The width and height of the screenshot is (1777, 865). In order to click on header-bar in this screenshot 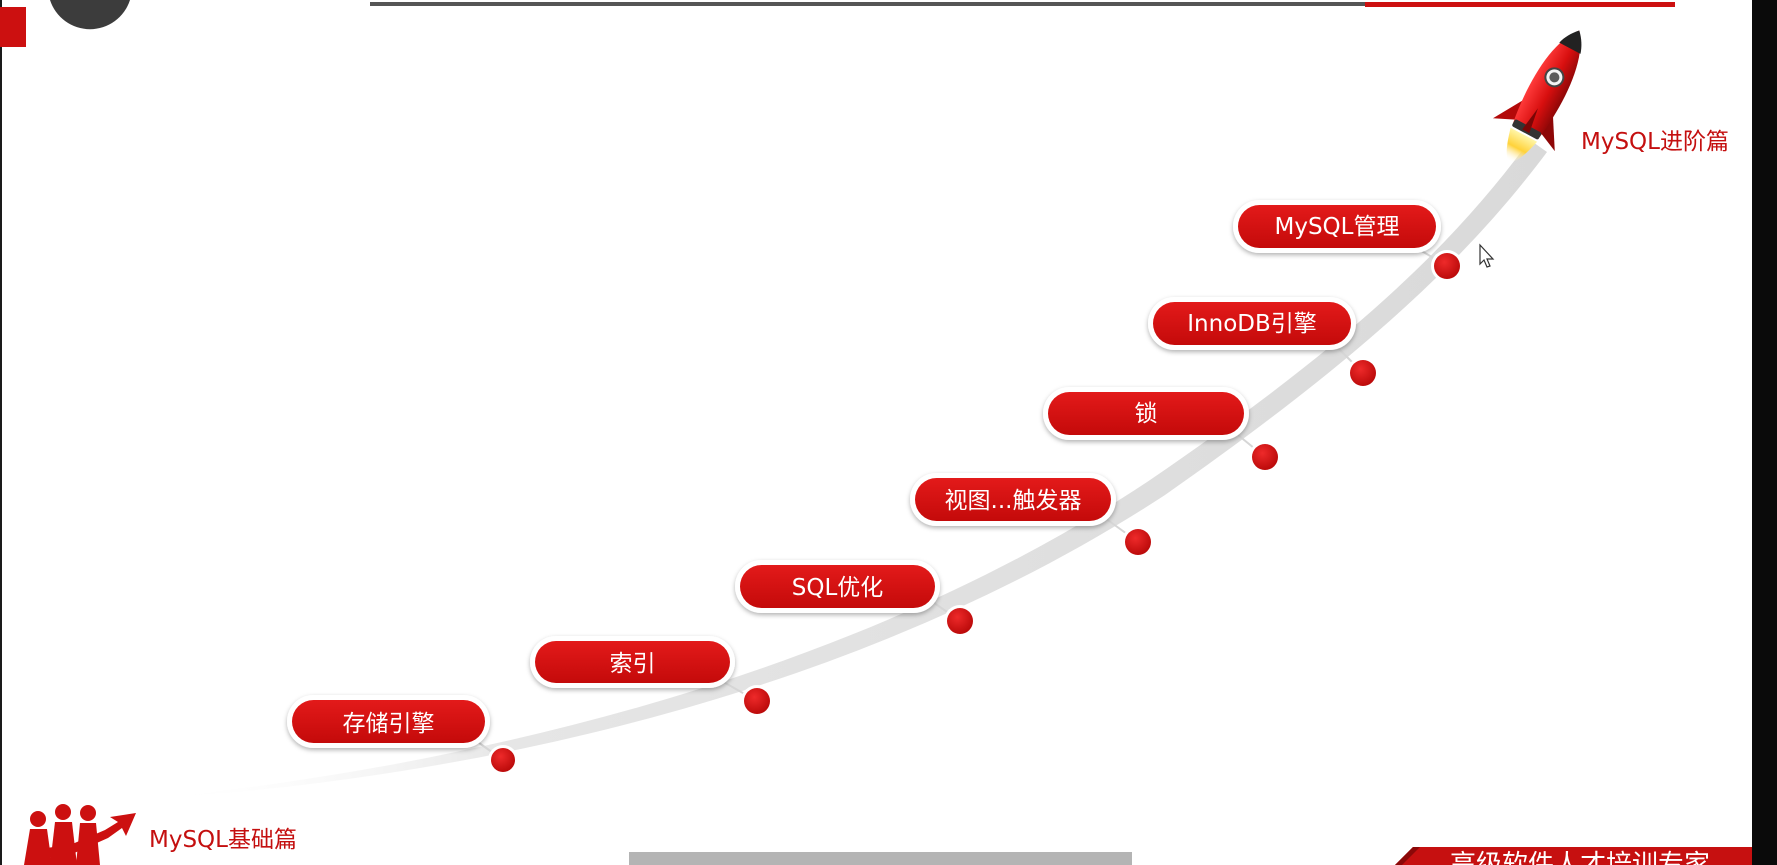, I will do `click(837, 23)`.